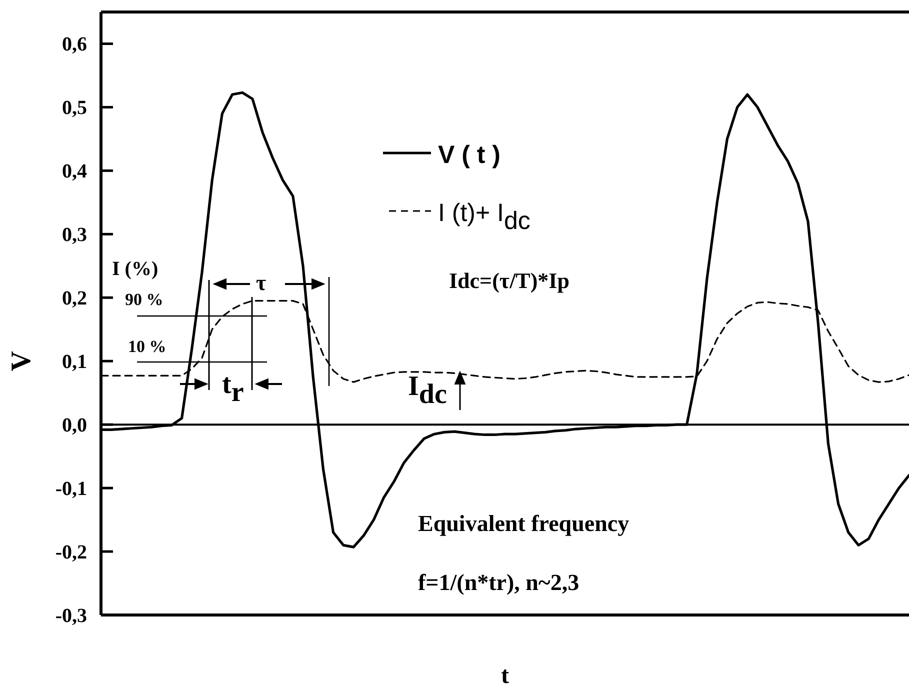 This screenshot has width=909, height=693. Describe the element at coordinates (71, 616) in the screenshot. I see `y-tick-label: -0,3` at that location.